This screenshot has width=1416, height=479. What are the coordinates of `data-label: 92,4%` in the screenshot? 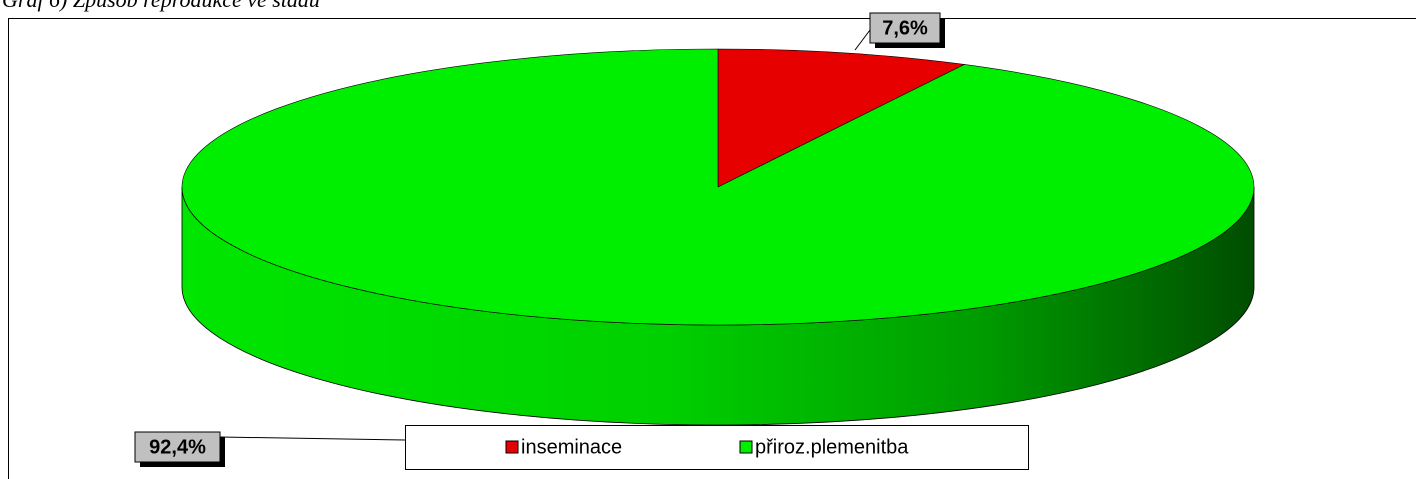 It's located at (177, 447).